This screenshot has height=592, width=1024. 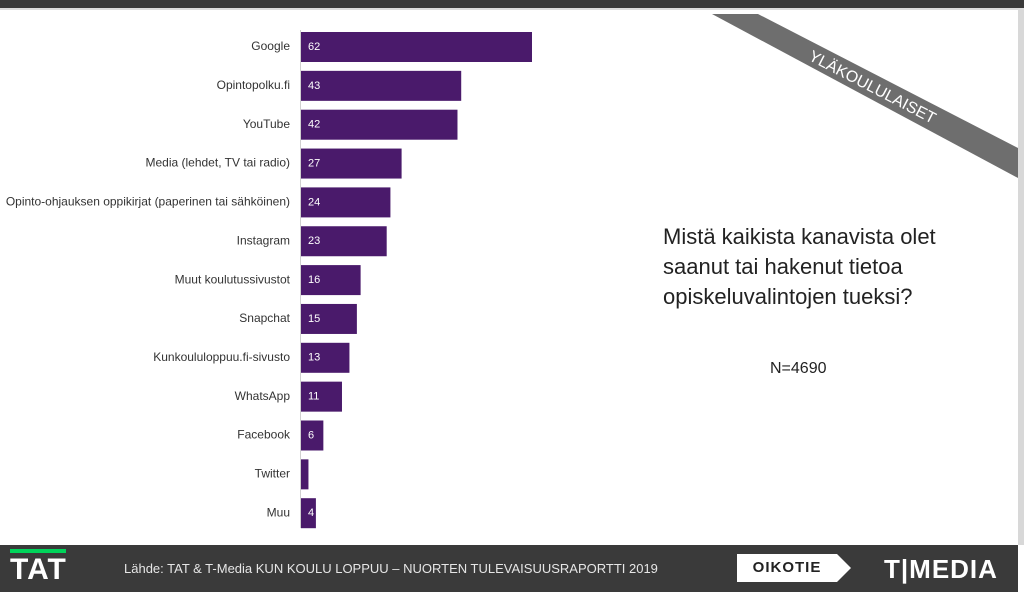 What do you see at coordinates (314, 280) in the screenshot?
I see `value-label: 16` at bounding box center [314, 280].